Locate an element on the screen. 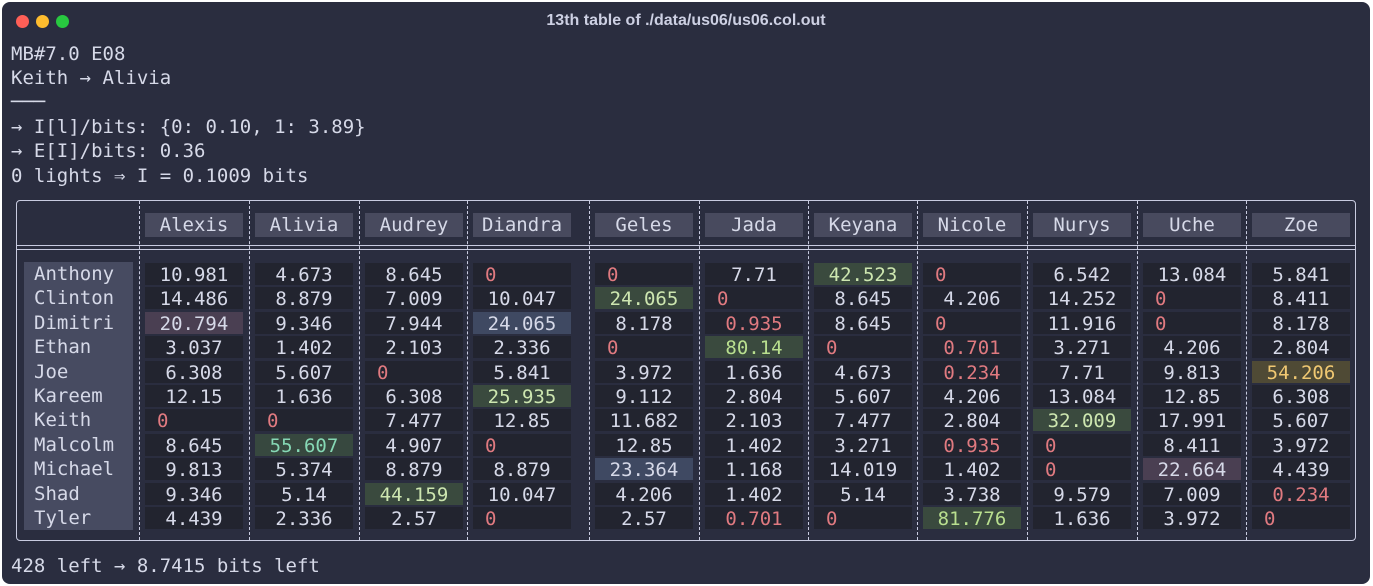  row-label-joe: Joe is located at coordinates (78, 371).